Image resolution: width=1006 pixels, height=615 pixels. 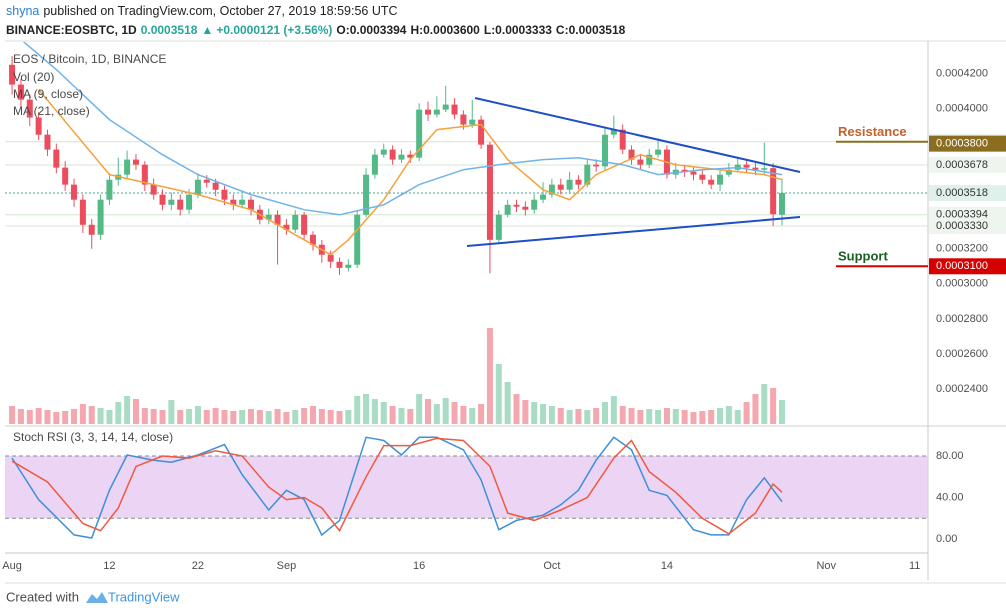 What do you see at coordinates (872, 131) in the screenshot?
I see `note: Resistance` at bounding box center [872, 131].